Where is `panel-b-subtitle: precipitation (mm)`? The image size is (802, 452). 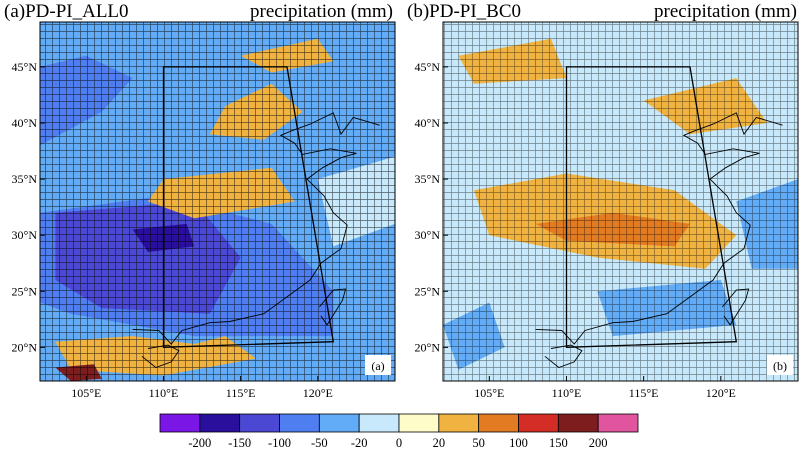
panel-b-subtitle: precipitation (mm) is located at coordinates (725, 11).